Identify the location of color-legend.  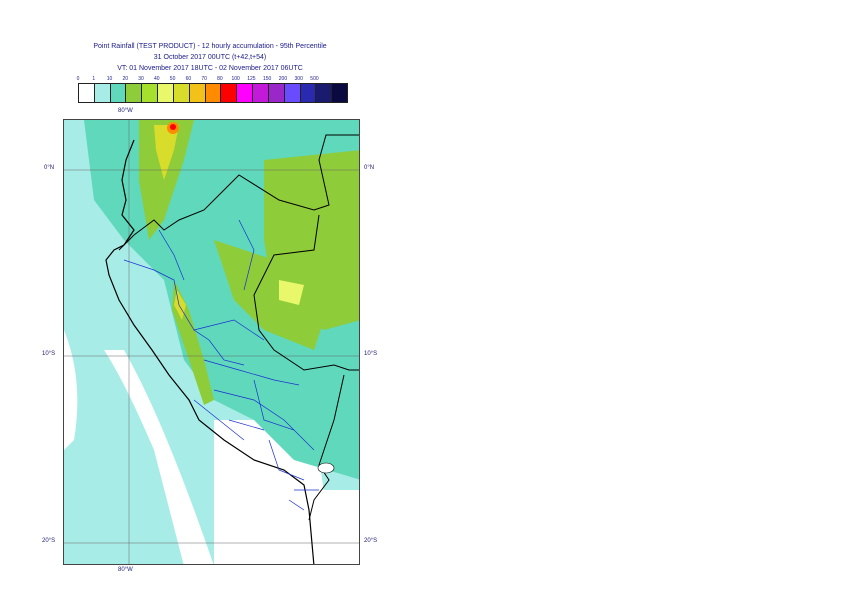
(213, 93).